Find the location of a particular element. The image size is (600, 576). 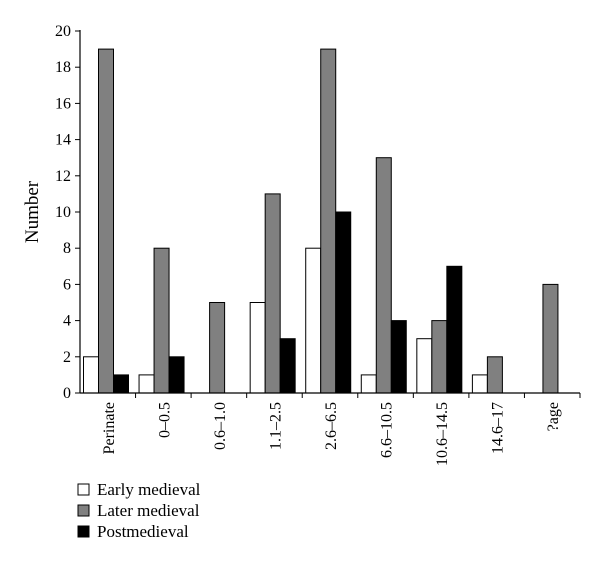

legend-label: Early medieval is located at coordinates (149, 489).